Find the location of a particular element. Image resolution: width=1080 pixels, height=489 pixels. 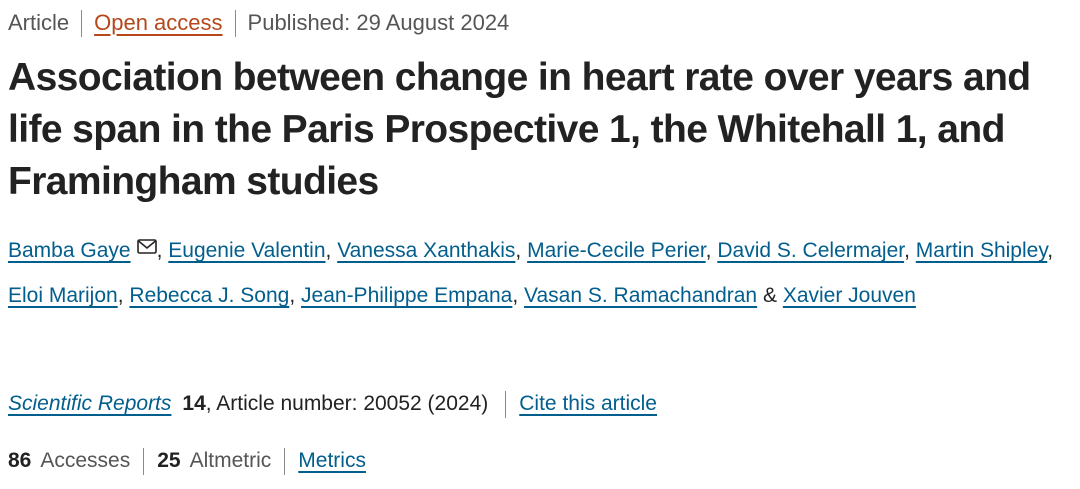

metrics-row: 86 Accesses 25 Altmetric Metrics is located at coordinates (187, 461).